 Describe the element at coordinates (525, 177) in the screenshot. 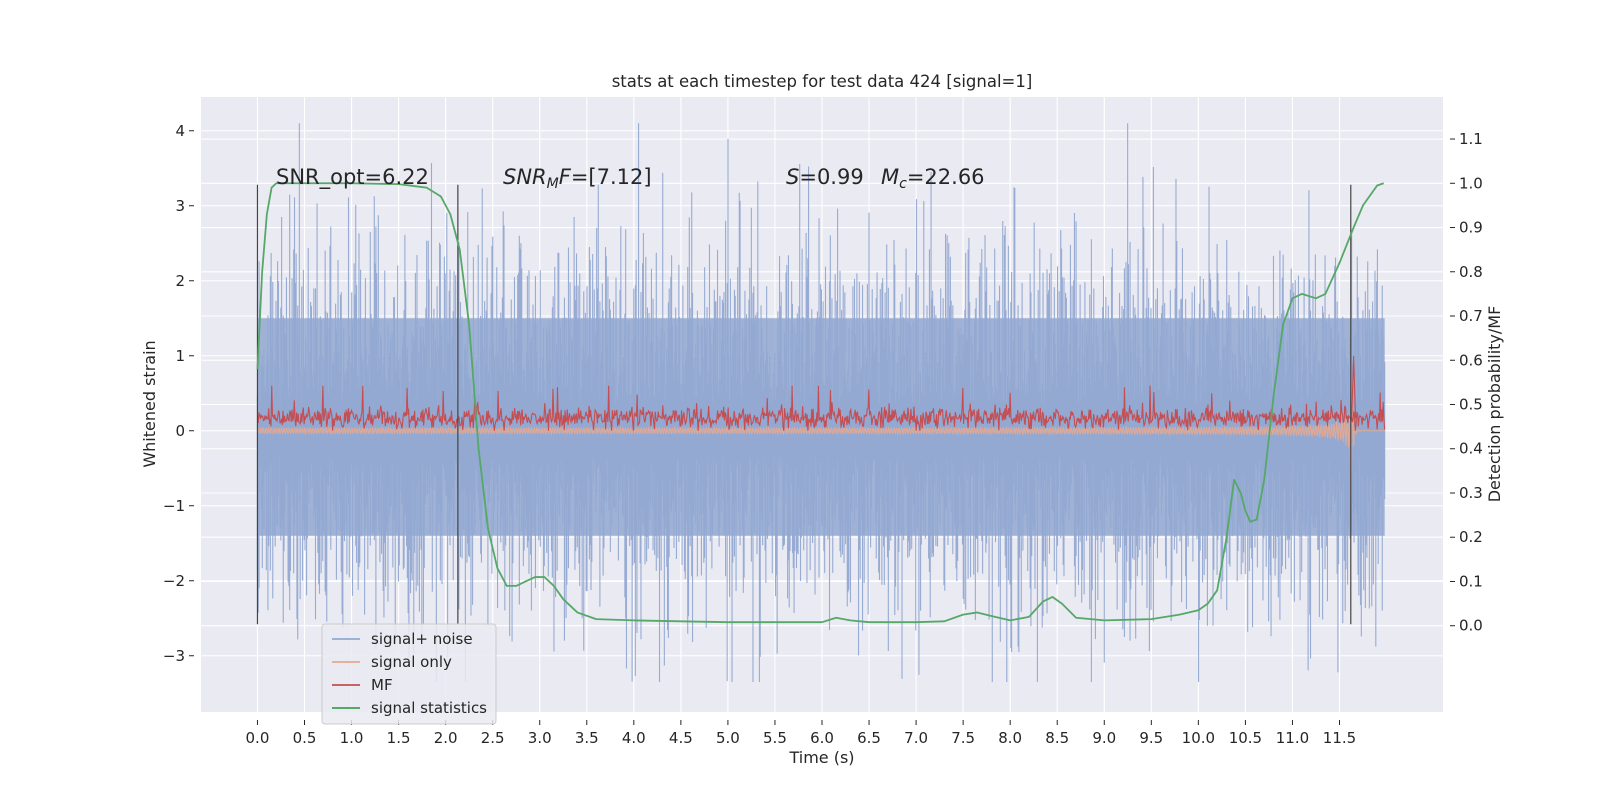

I see `snr-mf-symbol: SNR` at that location.